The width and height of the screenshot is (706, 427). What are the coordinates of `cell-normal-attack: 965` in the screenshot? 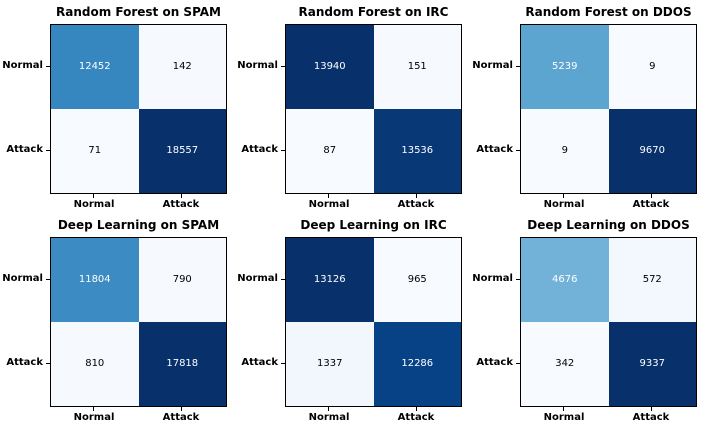 It's located at (417, 280).